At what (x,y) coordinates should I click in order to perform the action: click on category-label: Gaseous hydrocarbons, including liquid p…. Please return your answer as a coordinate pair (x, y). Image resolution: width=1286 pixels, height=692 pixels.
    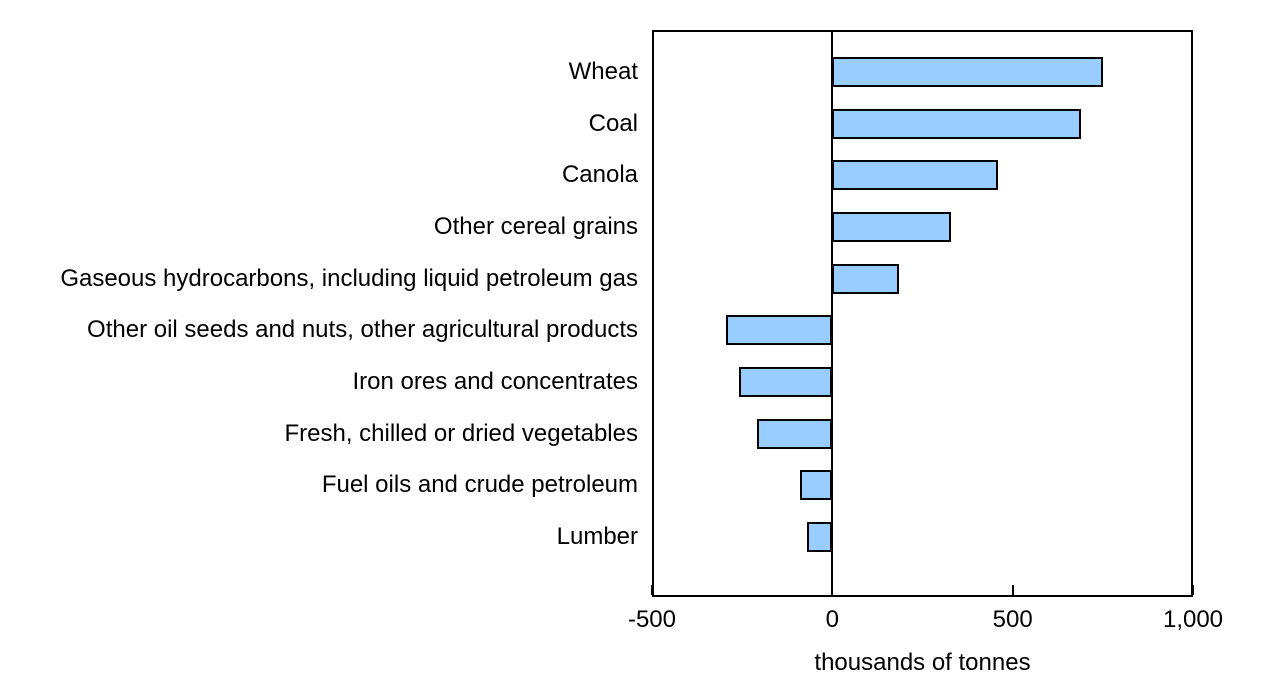
    Looking at the image, I should click on (349, 278).